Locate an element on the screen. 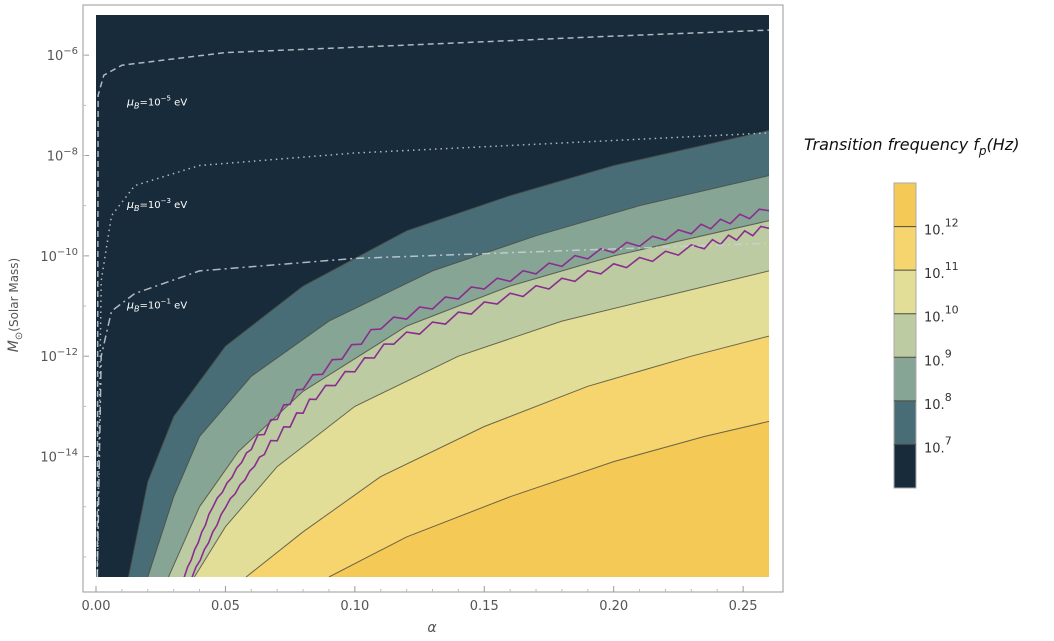  legend-title: Transition frequency fp(Hz) is located at coordinates (911, 146).